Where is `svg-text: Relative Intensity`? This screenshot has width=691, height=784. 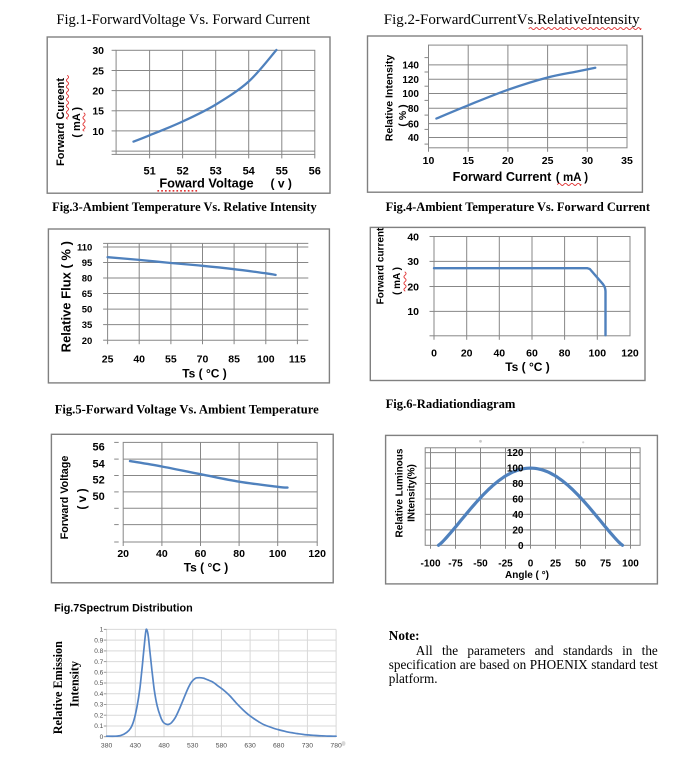
svg-text: Relative Intensity is located at coordinates (390, 98).